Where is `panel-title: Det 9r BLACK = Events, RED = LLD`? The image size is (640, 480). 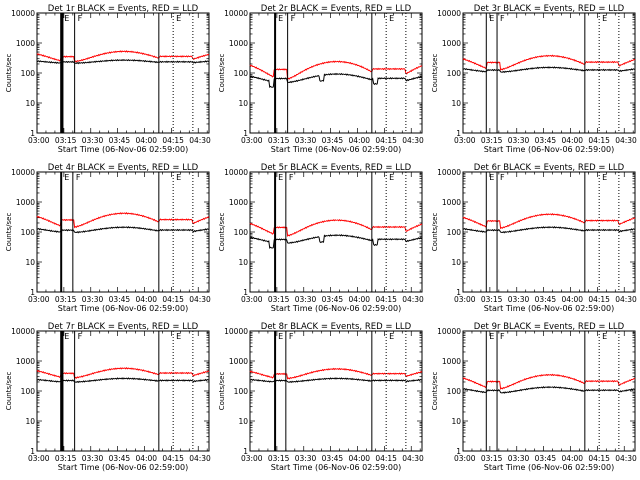
panel-title: Det 9r BLACK = Events, RED = LLD is located at coordinates (549, 327).